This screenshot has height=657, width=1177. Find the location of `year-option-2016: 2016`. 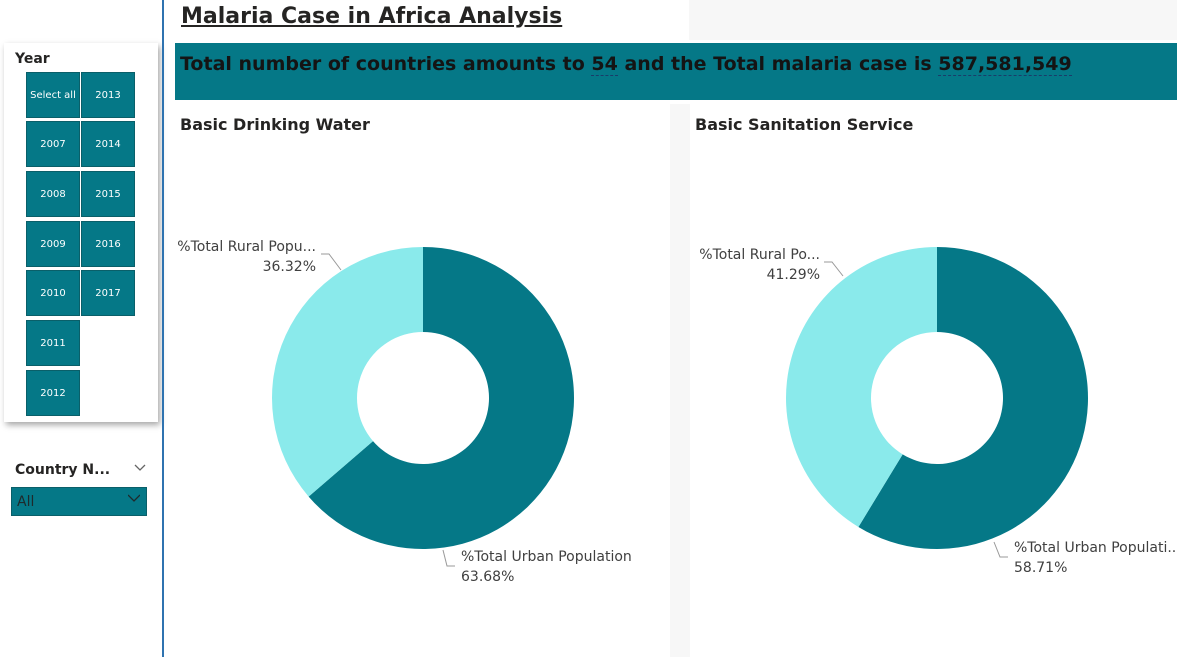

year-option-2016: 2016 is located at coordinates (108, 244).